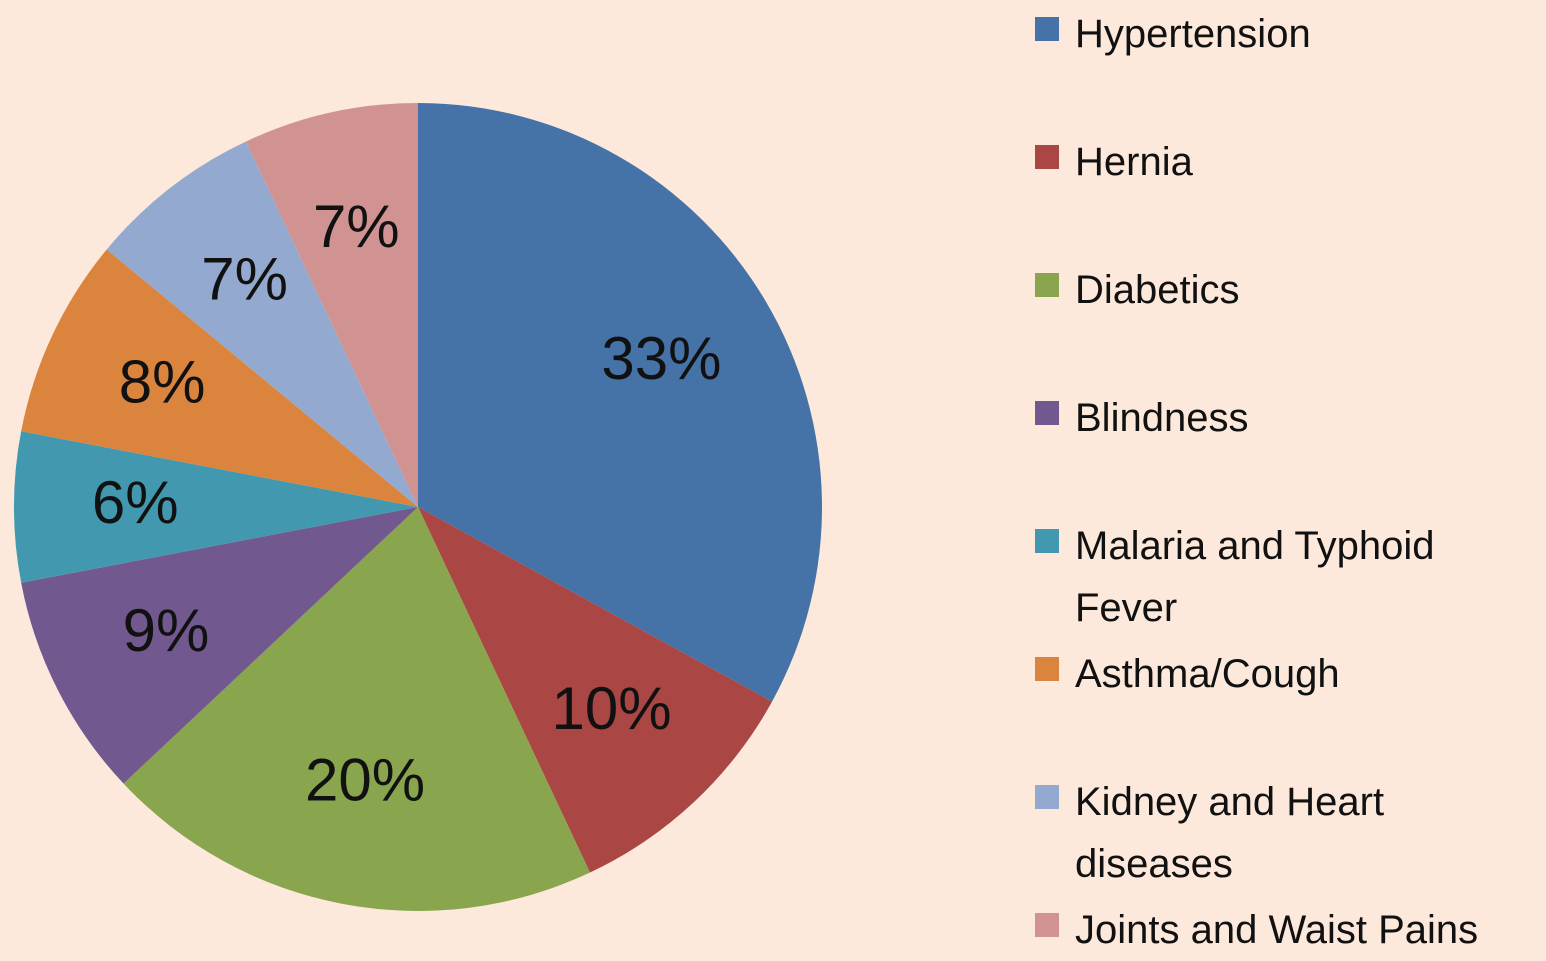 This screenshot has height=961, width=1546. I want to click on data-label: 20%, so click(365, 780).